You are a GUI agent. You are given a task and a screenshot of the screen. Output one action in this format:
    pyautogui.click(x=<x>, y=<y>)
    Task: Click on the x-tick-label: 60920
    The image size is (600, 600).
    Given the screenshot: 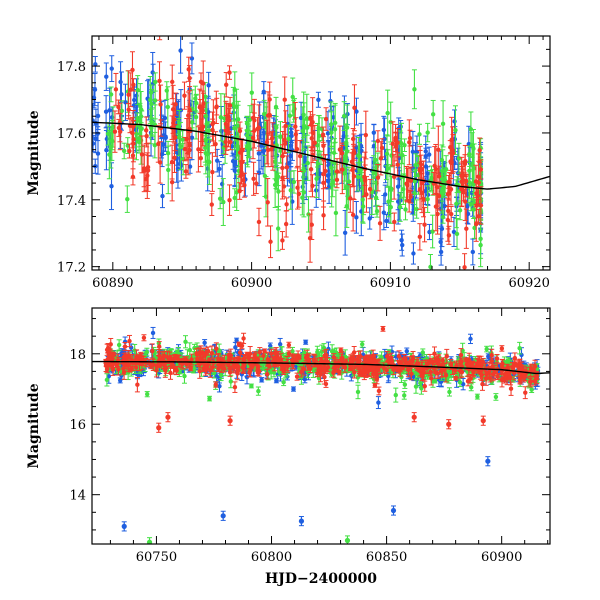 What is the action you would take?
    pyautogui.click(x=529, y=283)
    